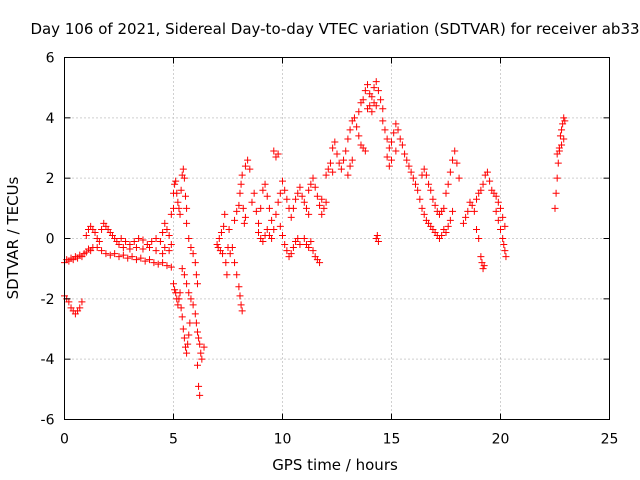 The width and height of the screenshot is (640, 480). What do you see at coordinates (64, 440) in the screenshot?
I see `x-tick-label: 0` at bounding box center [64, 440].